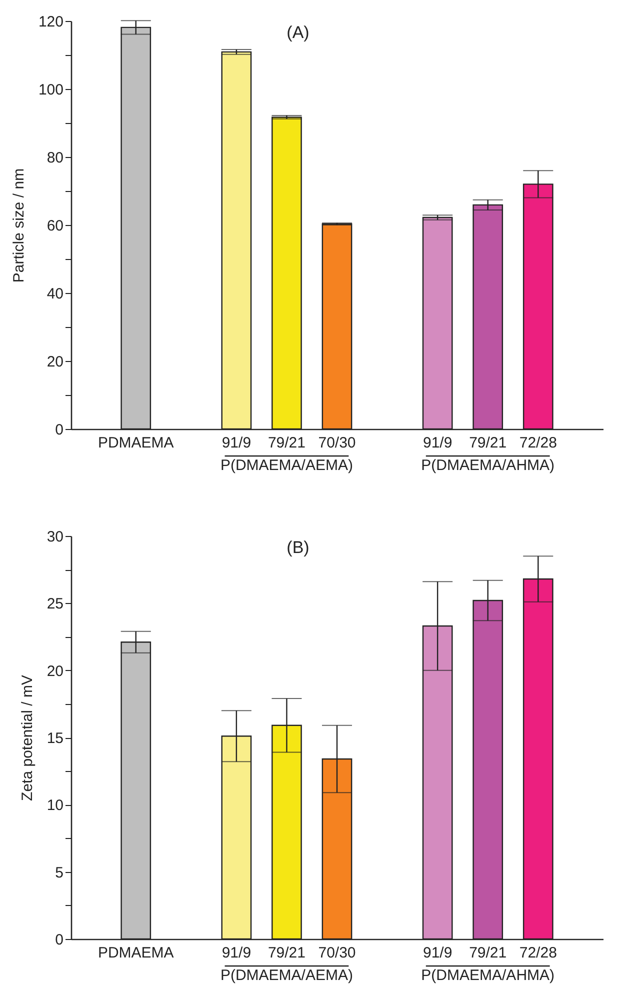 The height and width of the screenshot is (993, 626). What do you see at coordinates (55, 537) in the screenshot?
I see `y-tick-label: 30` at bounding box center [55, 537].